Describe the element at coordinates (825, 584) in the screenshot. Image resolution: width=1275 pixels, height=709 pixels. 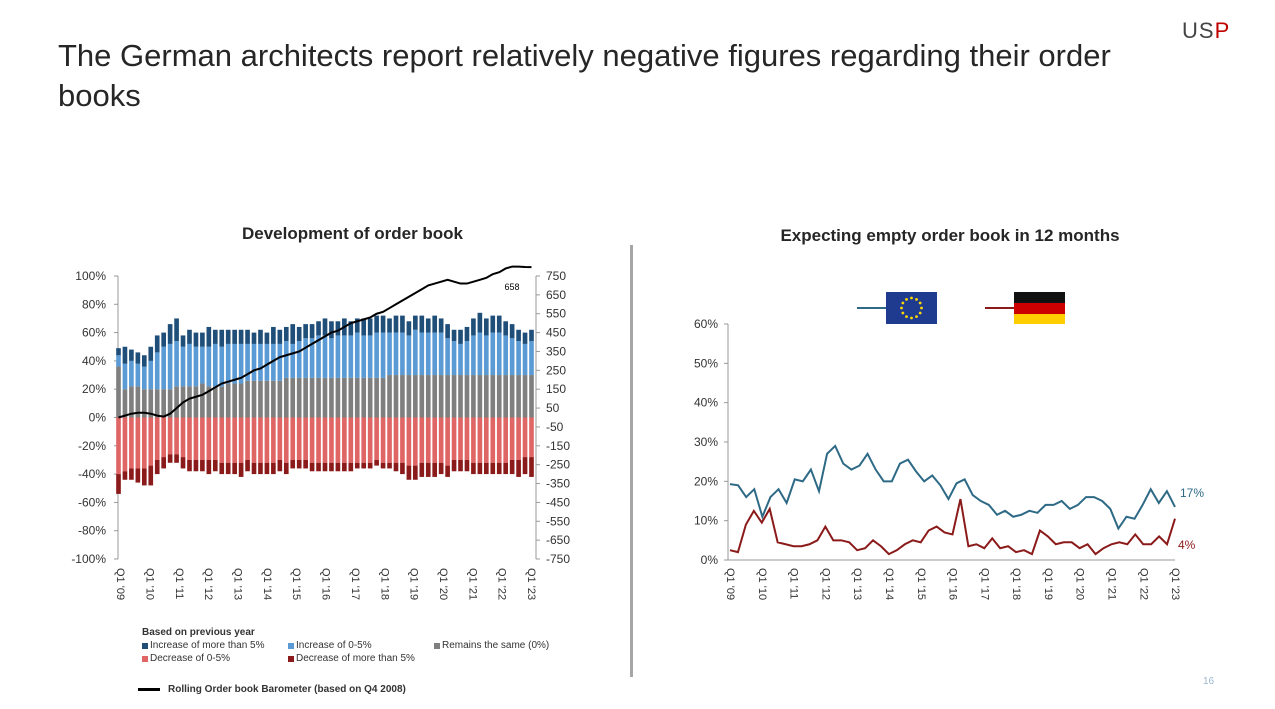
I see `x-tick-label: Q1 '12` at that location.